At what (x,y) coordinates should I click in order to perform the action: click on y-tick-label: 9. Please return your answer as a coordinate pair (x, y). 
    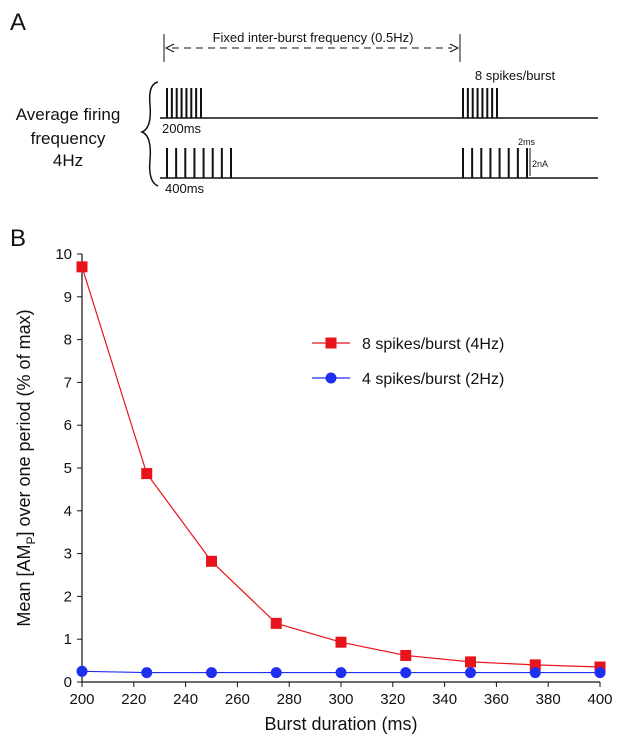
    Looking at the image, I should click on (68, 297).